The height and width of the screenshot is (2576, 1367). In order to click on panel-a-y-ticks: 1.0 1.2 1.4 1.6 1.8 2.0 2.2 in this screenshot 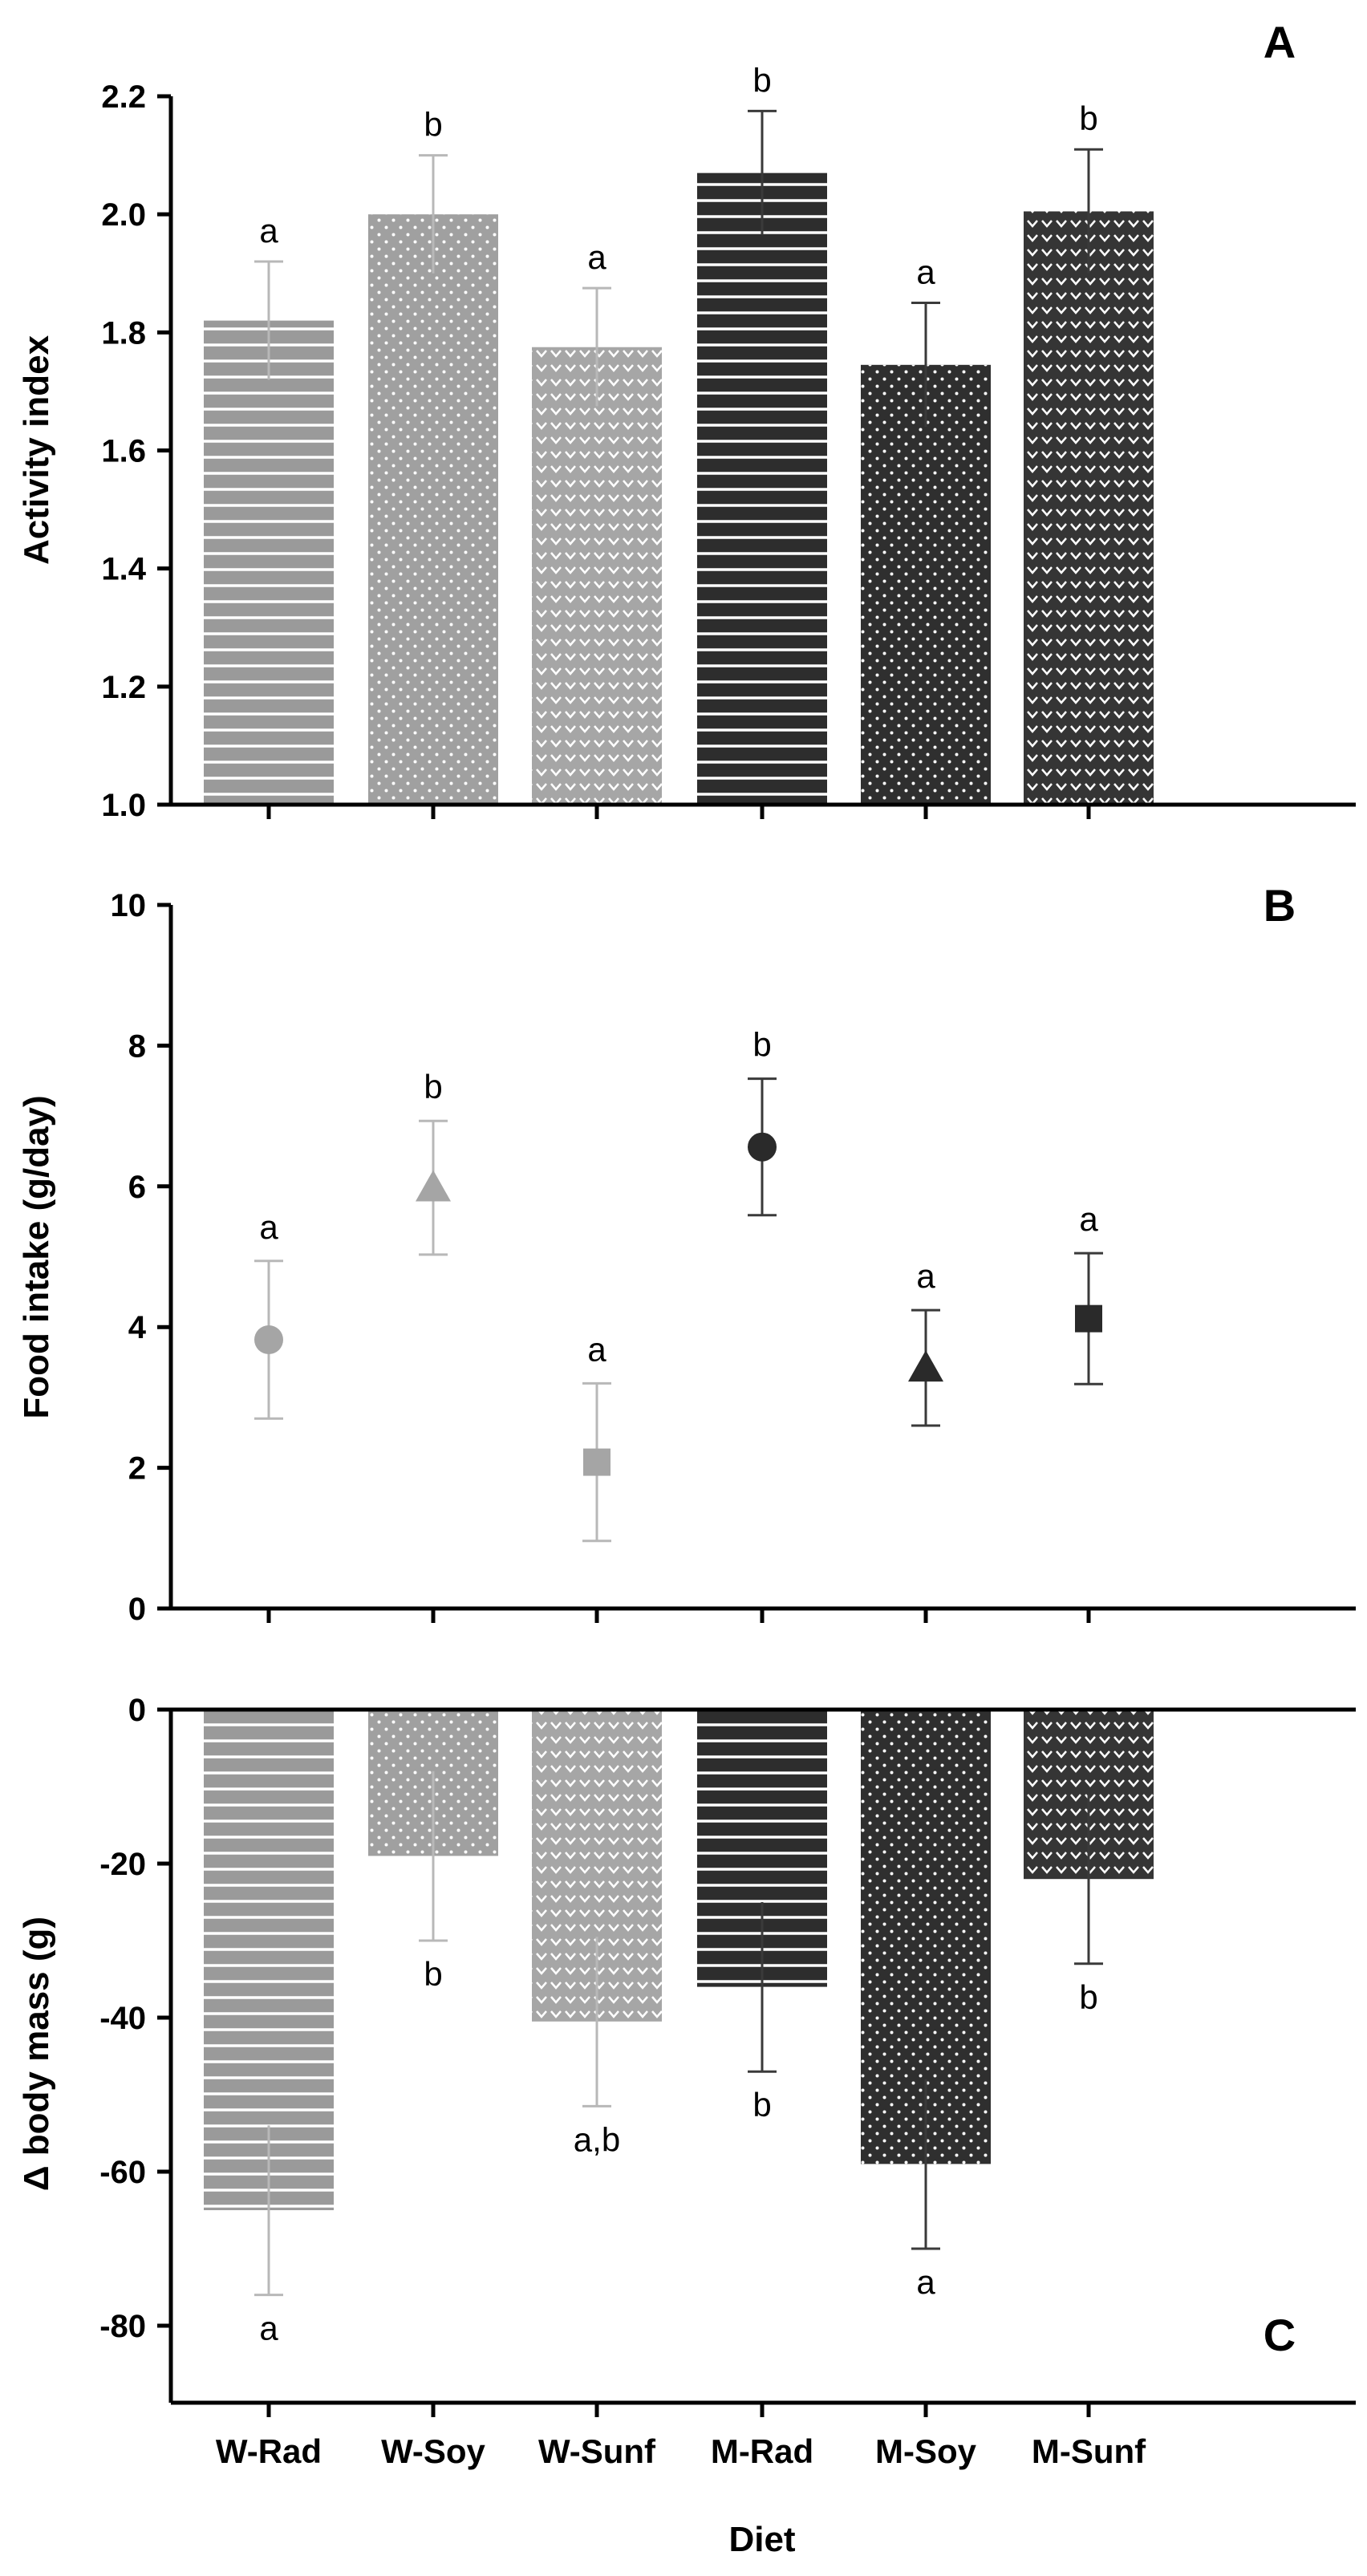, I will do `click(136, 451)`.